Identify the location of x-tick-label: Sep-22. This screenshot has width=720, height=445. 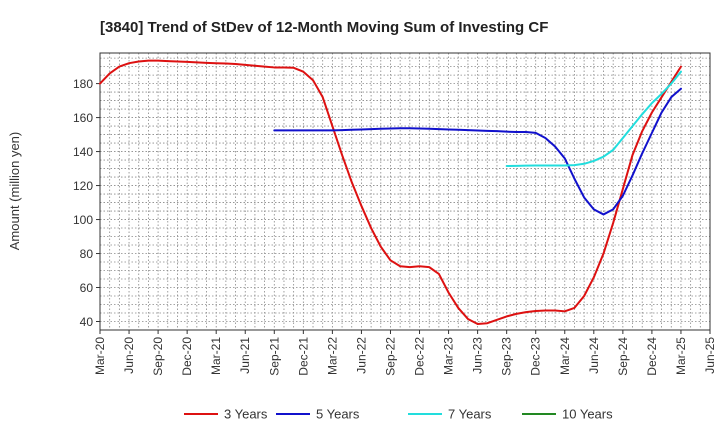
(390, 356).